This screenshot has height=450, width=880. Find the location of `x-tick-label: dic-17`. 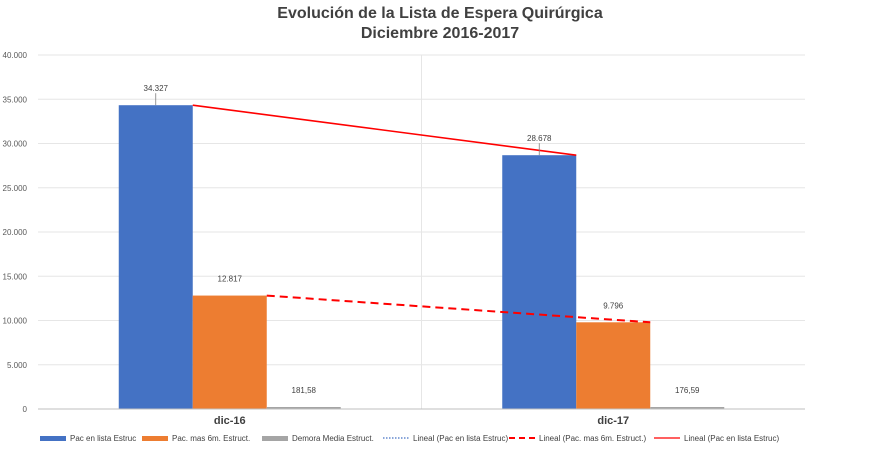

x-tick-label: dic-17 is located at coordinates (613, 421).